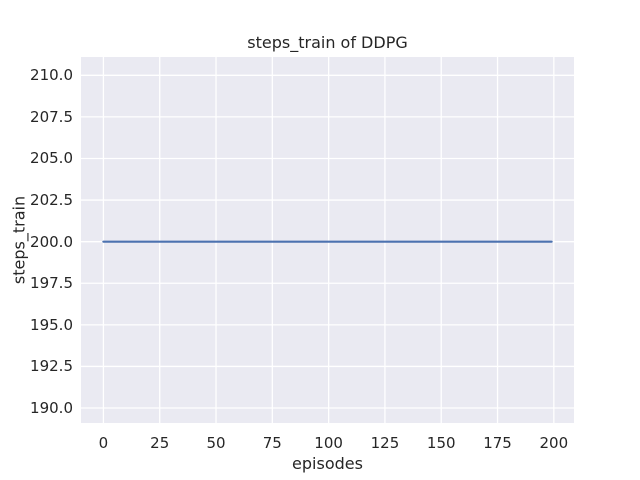 The width and height of the screenshot is (640, 480). I want to click on y-tick-label: 205.0, so click(51, 158).